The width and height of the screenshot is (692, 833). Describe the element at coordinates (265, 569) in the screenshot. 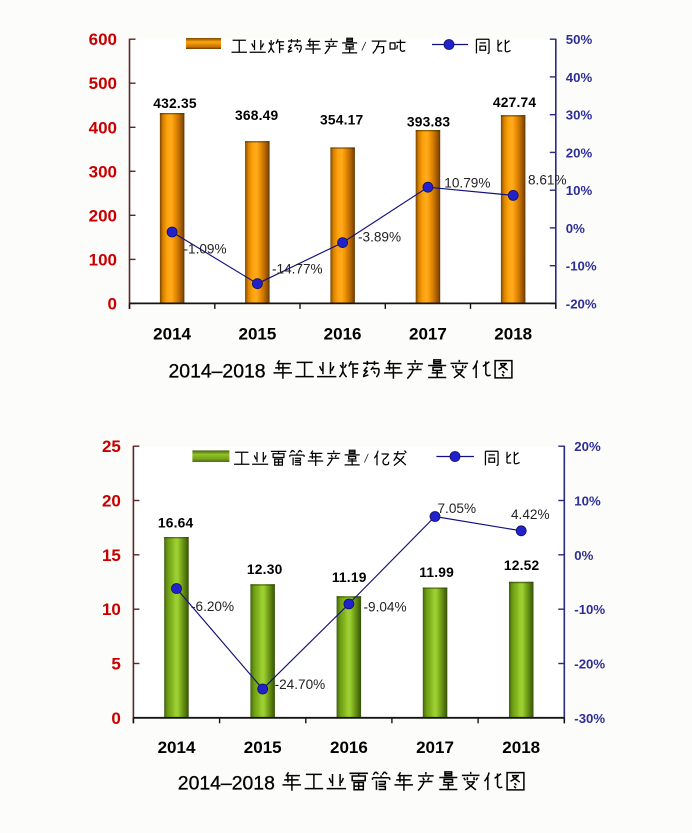

I see `svg-text: 12.30` at that location.